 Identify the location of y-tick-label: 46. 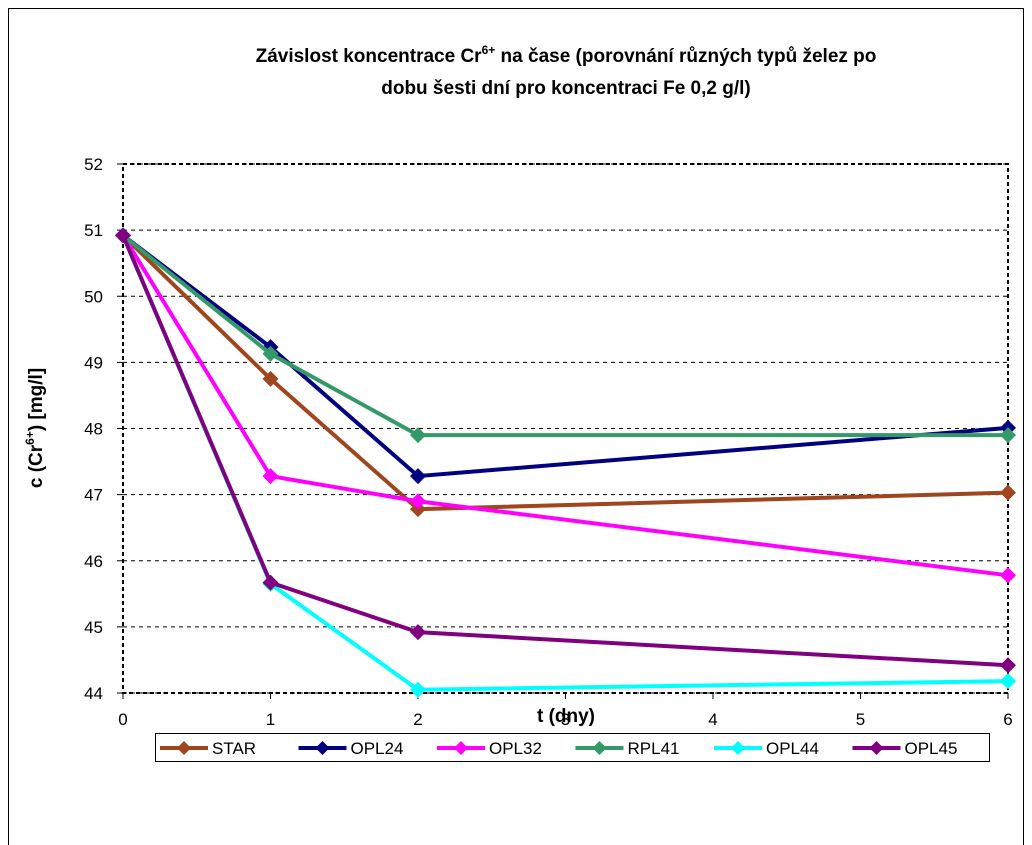
(93, 561).